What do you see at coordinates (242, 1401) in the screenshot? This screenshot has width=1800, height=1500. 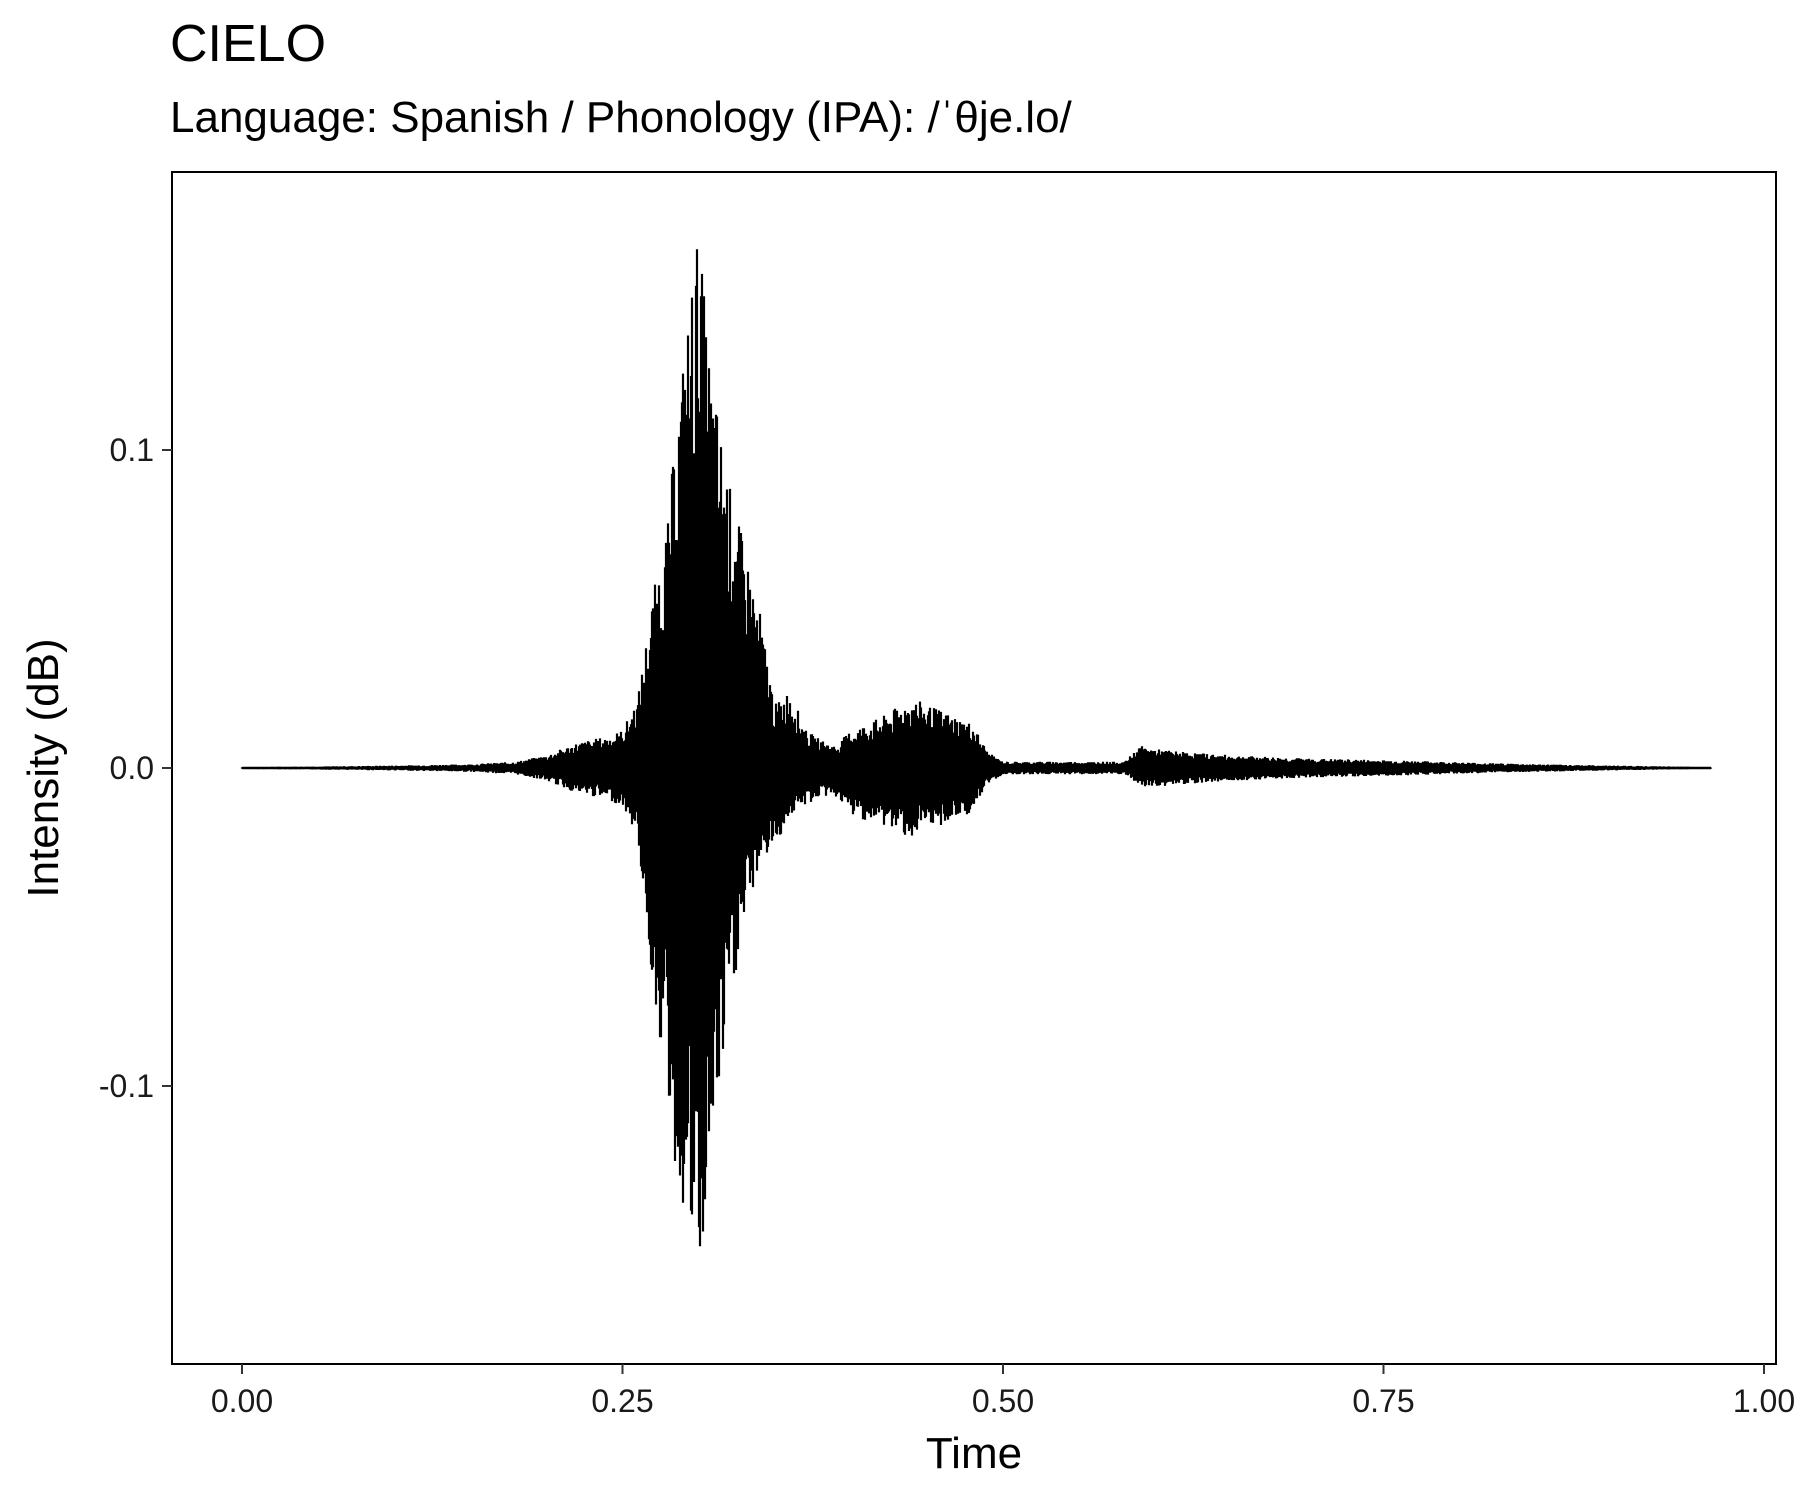 I see `x-tick-label: 0.00` at bounding box center [242, 1401].